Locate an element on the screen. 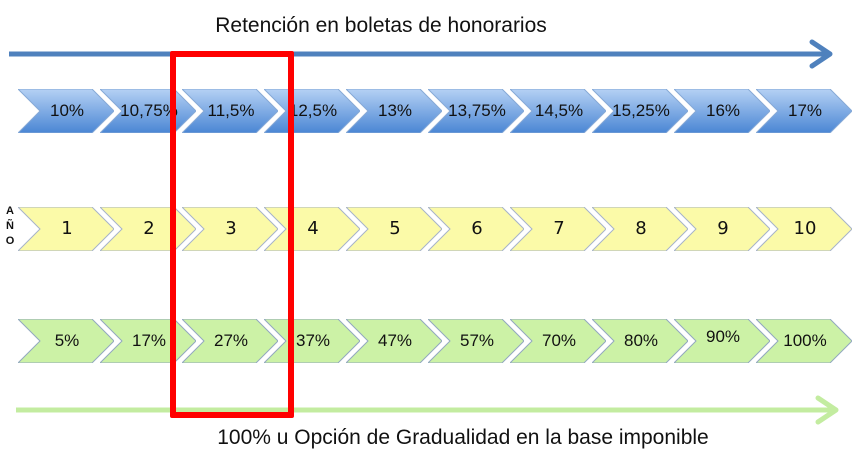  base-value: 37% is located at coordinates (313, 340).